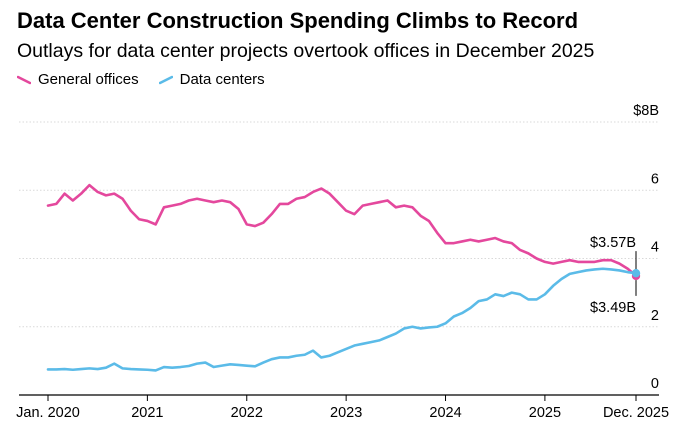 This screenshot has height=433, width=680. I want to click on chart-legend: General offices Data centers, so click(151, 79).